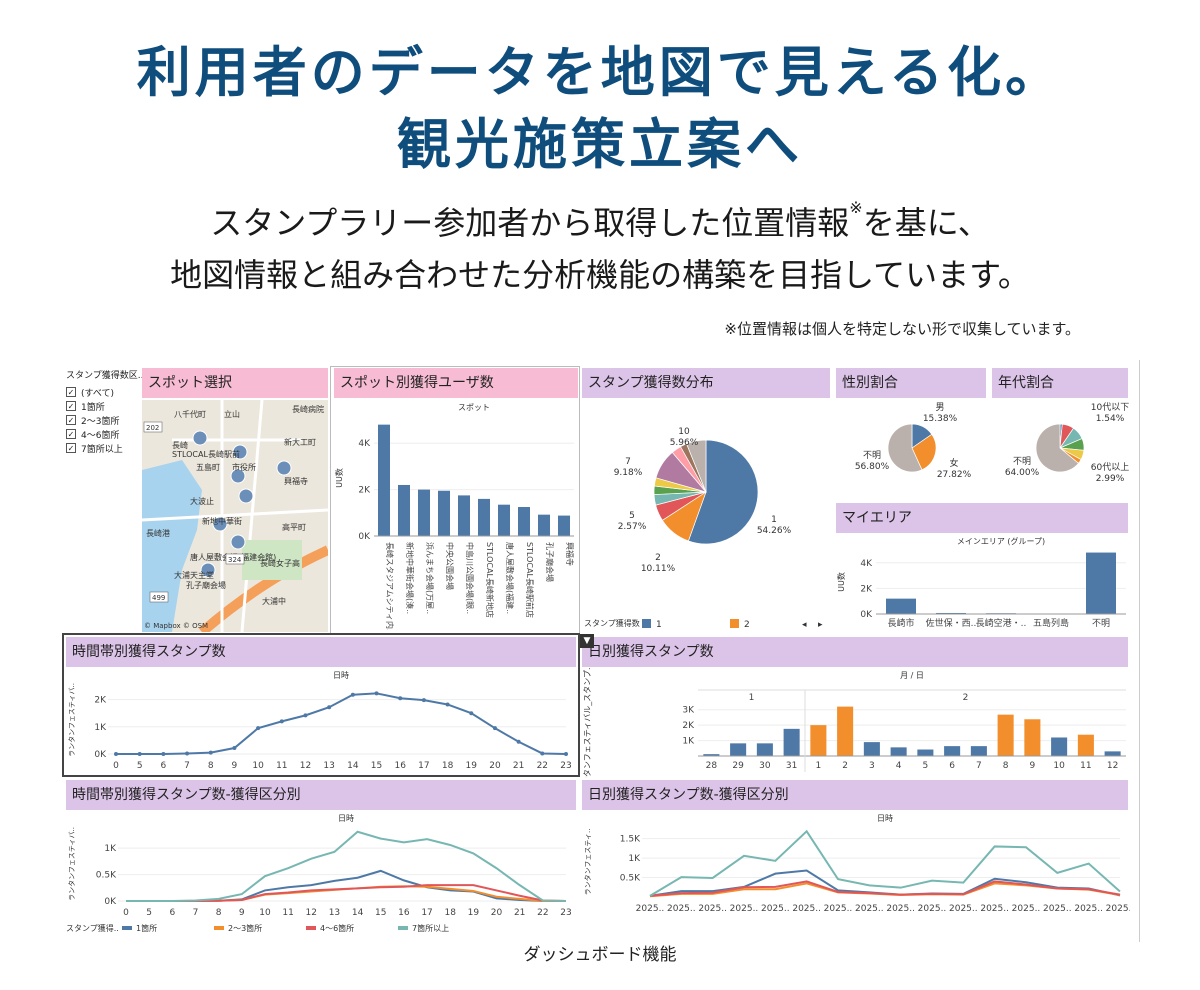 The image size is (1200, 990). What do you see at coordinates (630, 840) in the screenshot?
I see `y-tick-label: 1.5K` at bounding box center [630, 840].